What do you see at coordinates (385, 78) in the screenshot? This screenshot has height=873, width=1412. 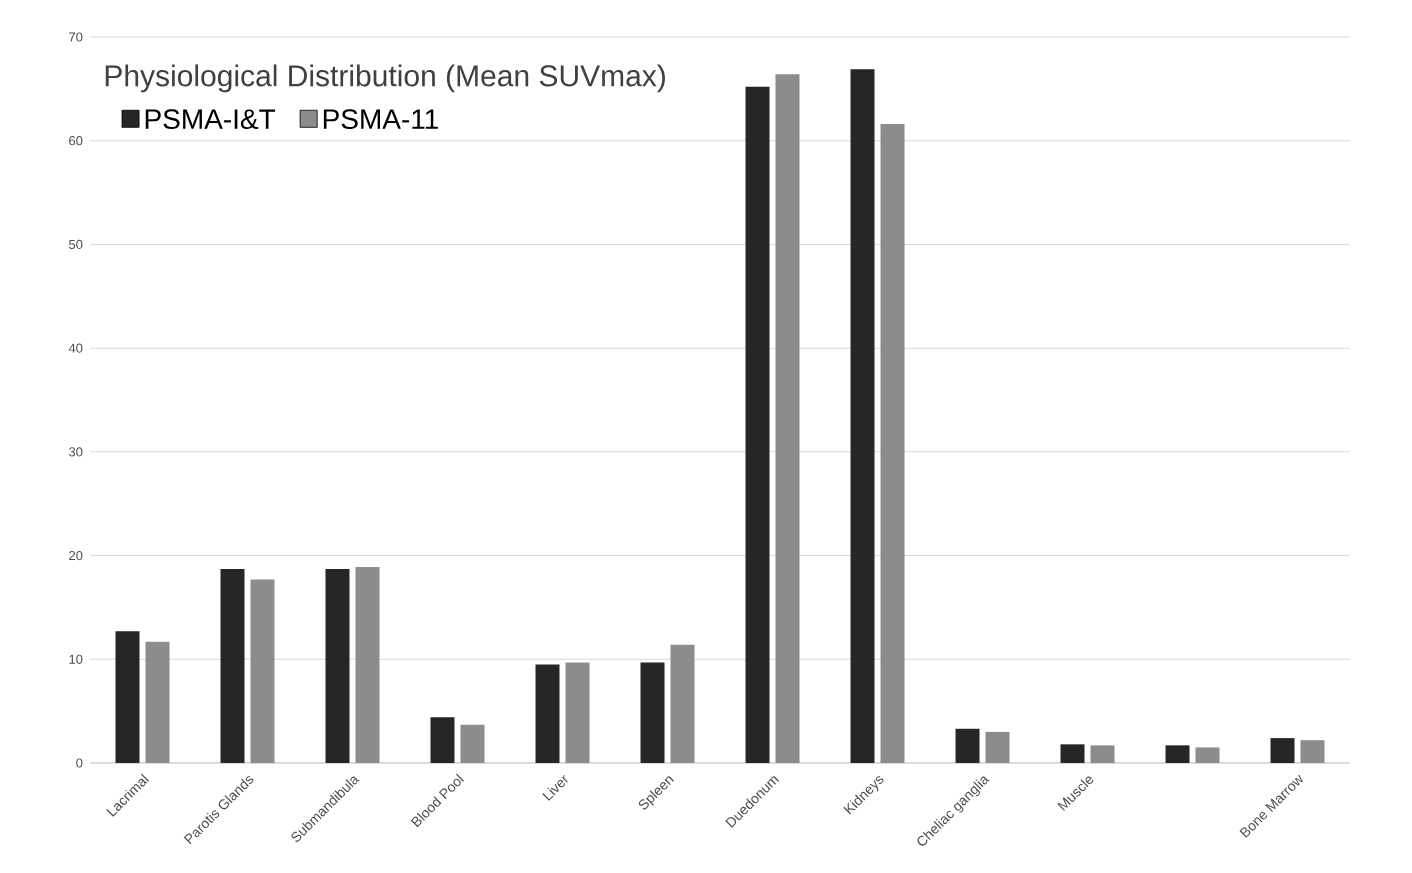 I see `text: Physiological Distribution (Mean SUVmax)` at bounding box center [385, 78].